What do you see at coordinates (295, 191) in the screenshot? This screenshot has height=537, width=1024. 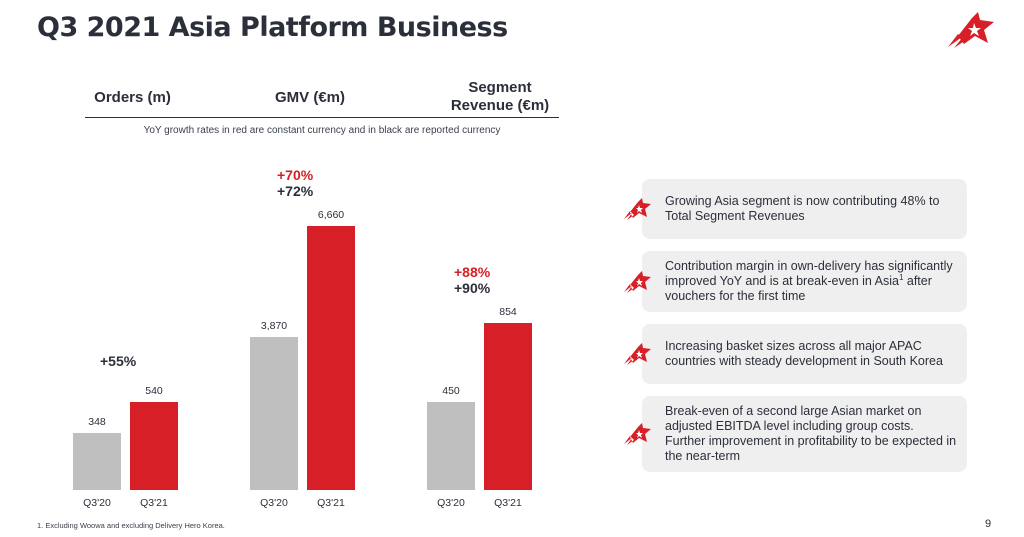 I see `growth-reported: +72%` at bounding box center [295, 191].